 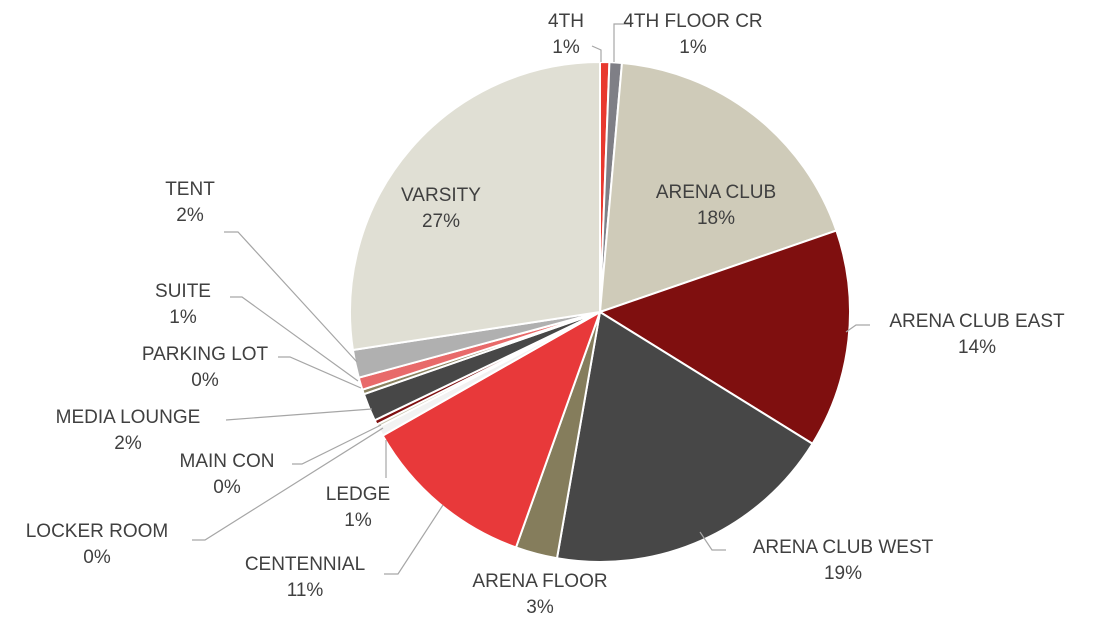 I want to click on slice-value-label: 27%, so click(x=441, y=221).